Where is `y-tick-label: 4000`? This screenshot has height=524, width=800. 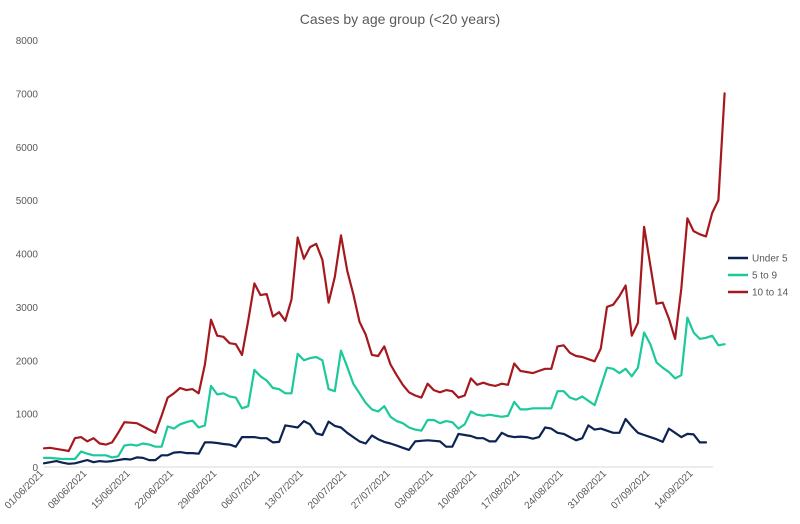
y-tick-label: 4000 is located at coordinates (27, 255).